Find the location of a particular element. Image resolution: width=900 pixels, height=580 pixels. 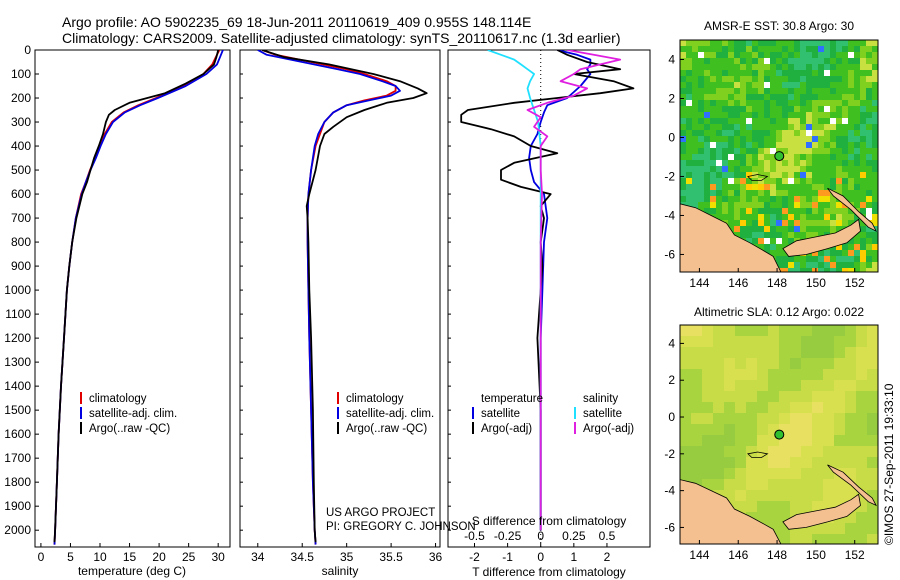

y-tick-label: 2000 is located at coordinates (17, 530).